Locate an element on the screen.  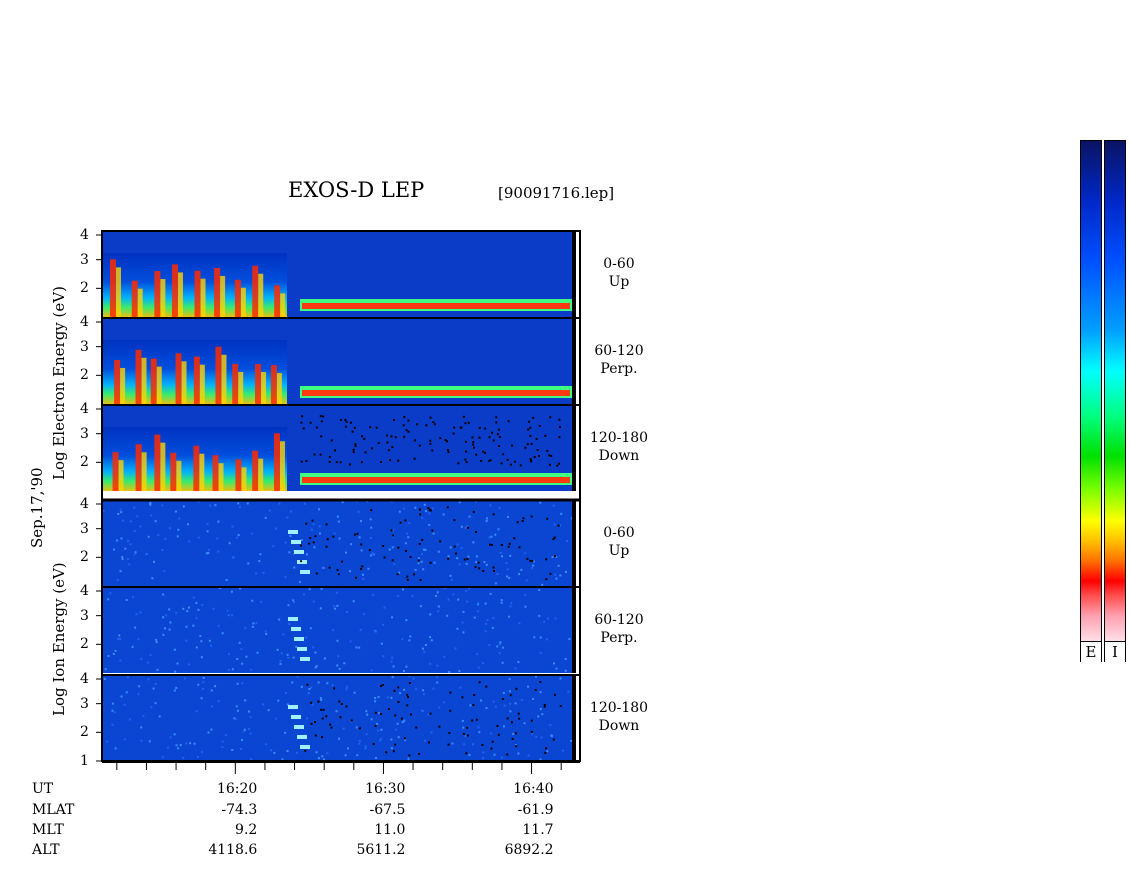
panel-label-1: 0-60 Up is located at coordinates (619, 273).